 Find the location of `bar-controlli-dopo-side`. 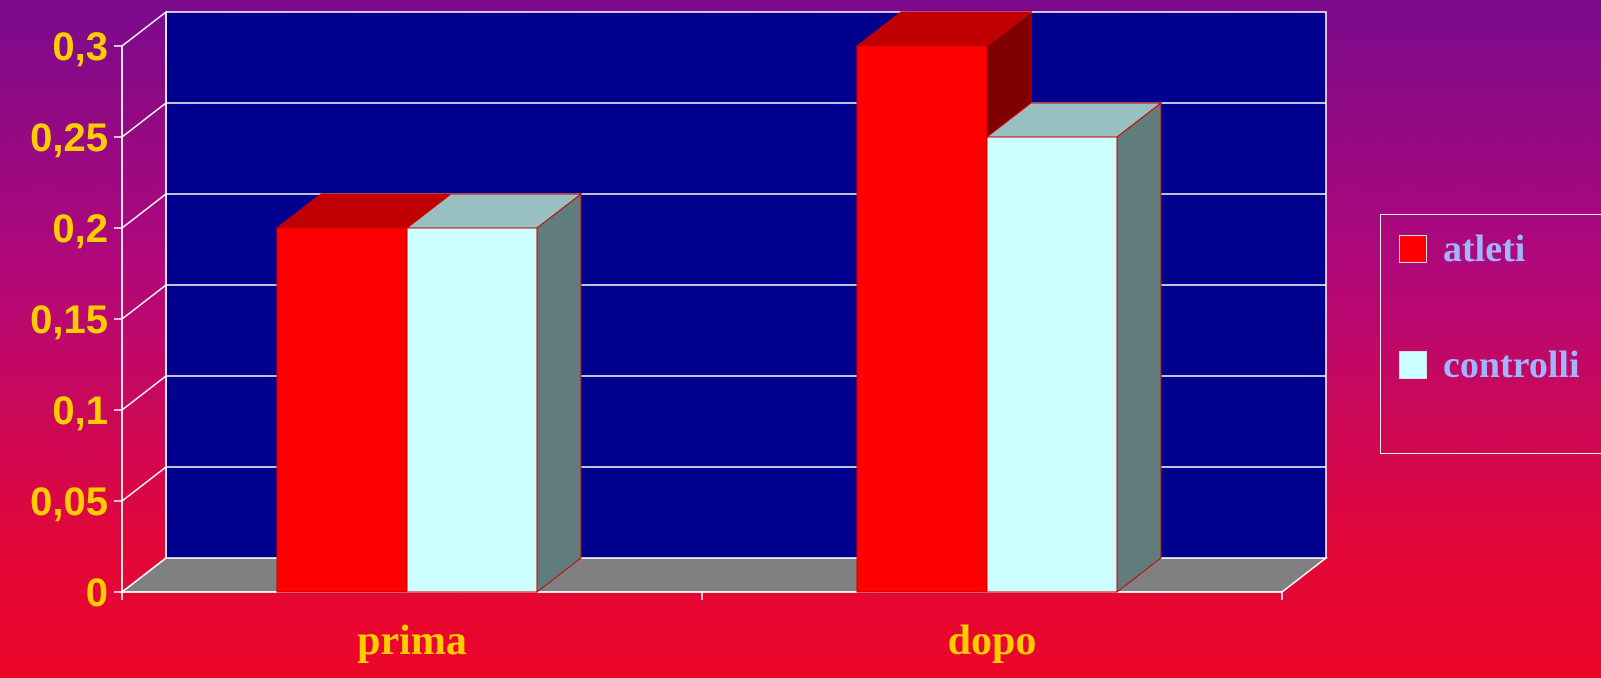

bar-controlli-dopo-side is located at coordinates (1139, 347).